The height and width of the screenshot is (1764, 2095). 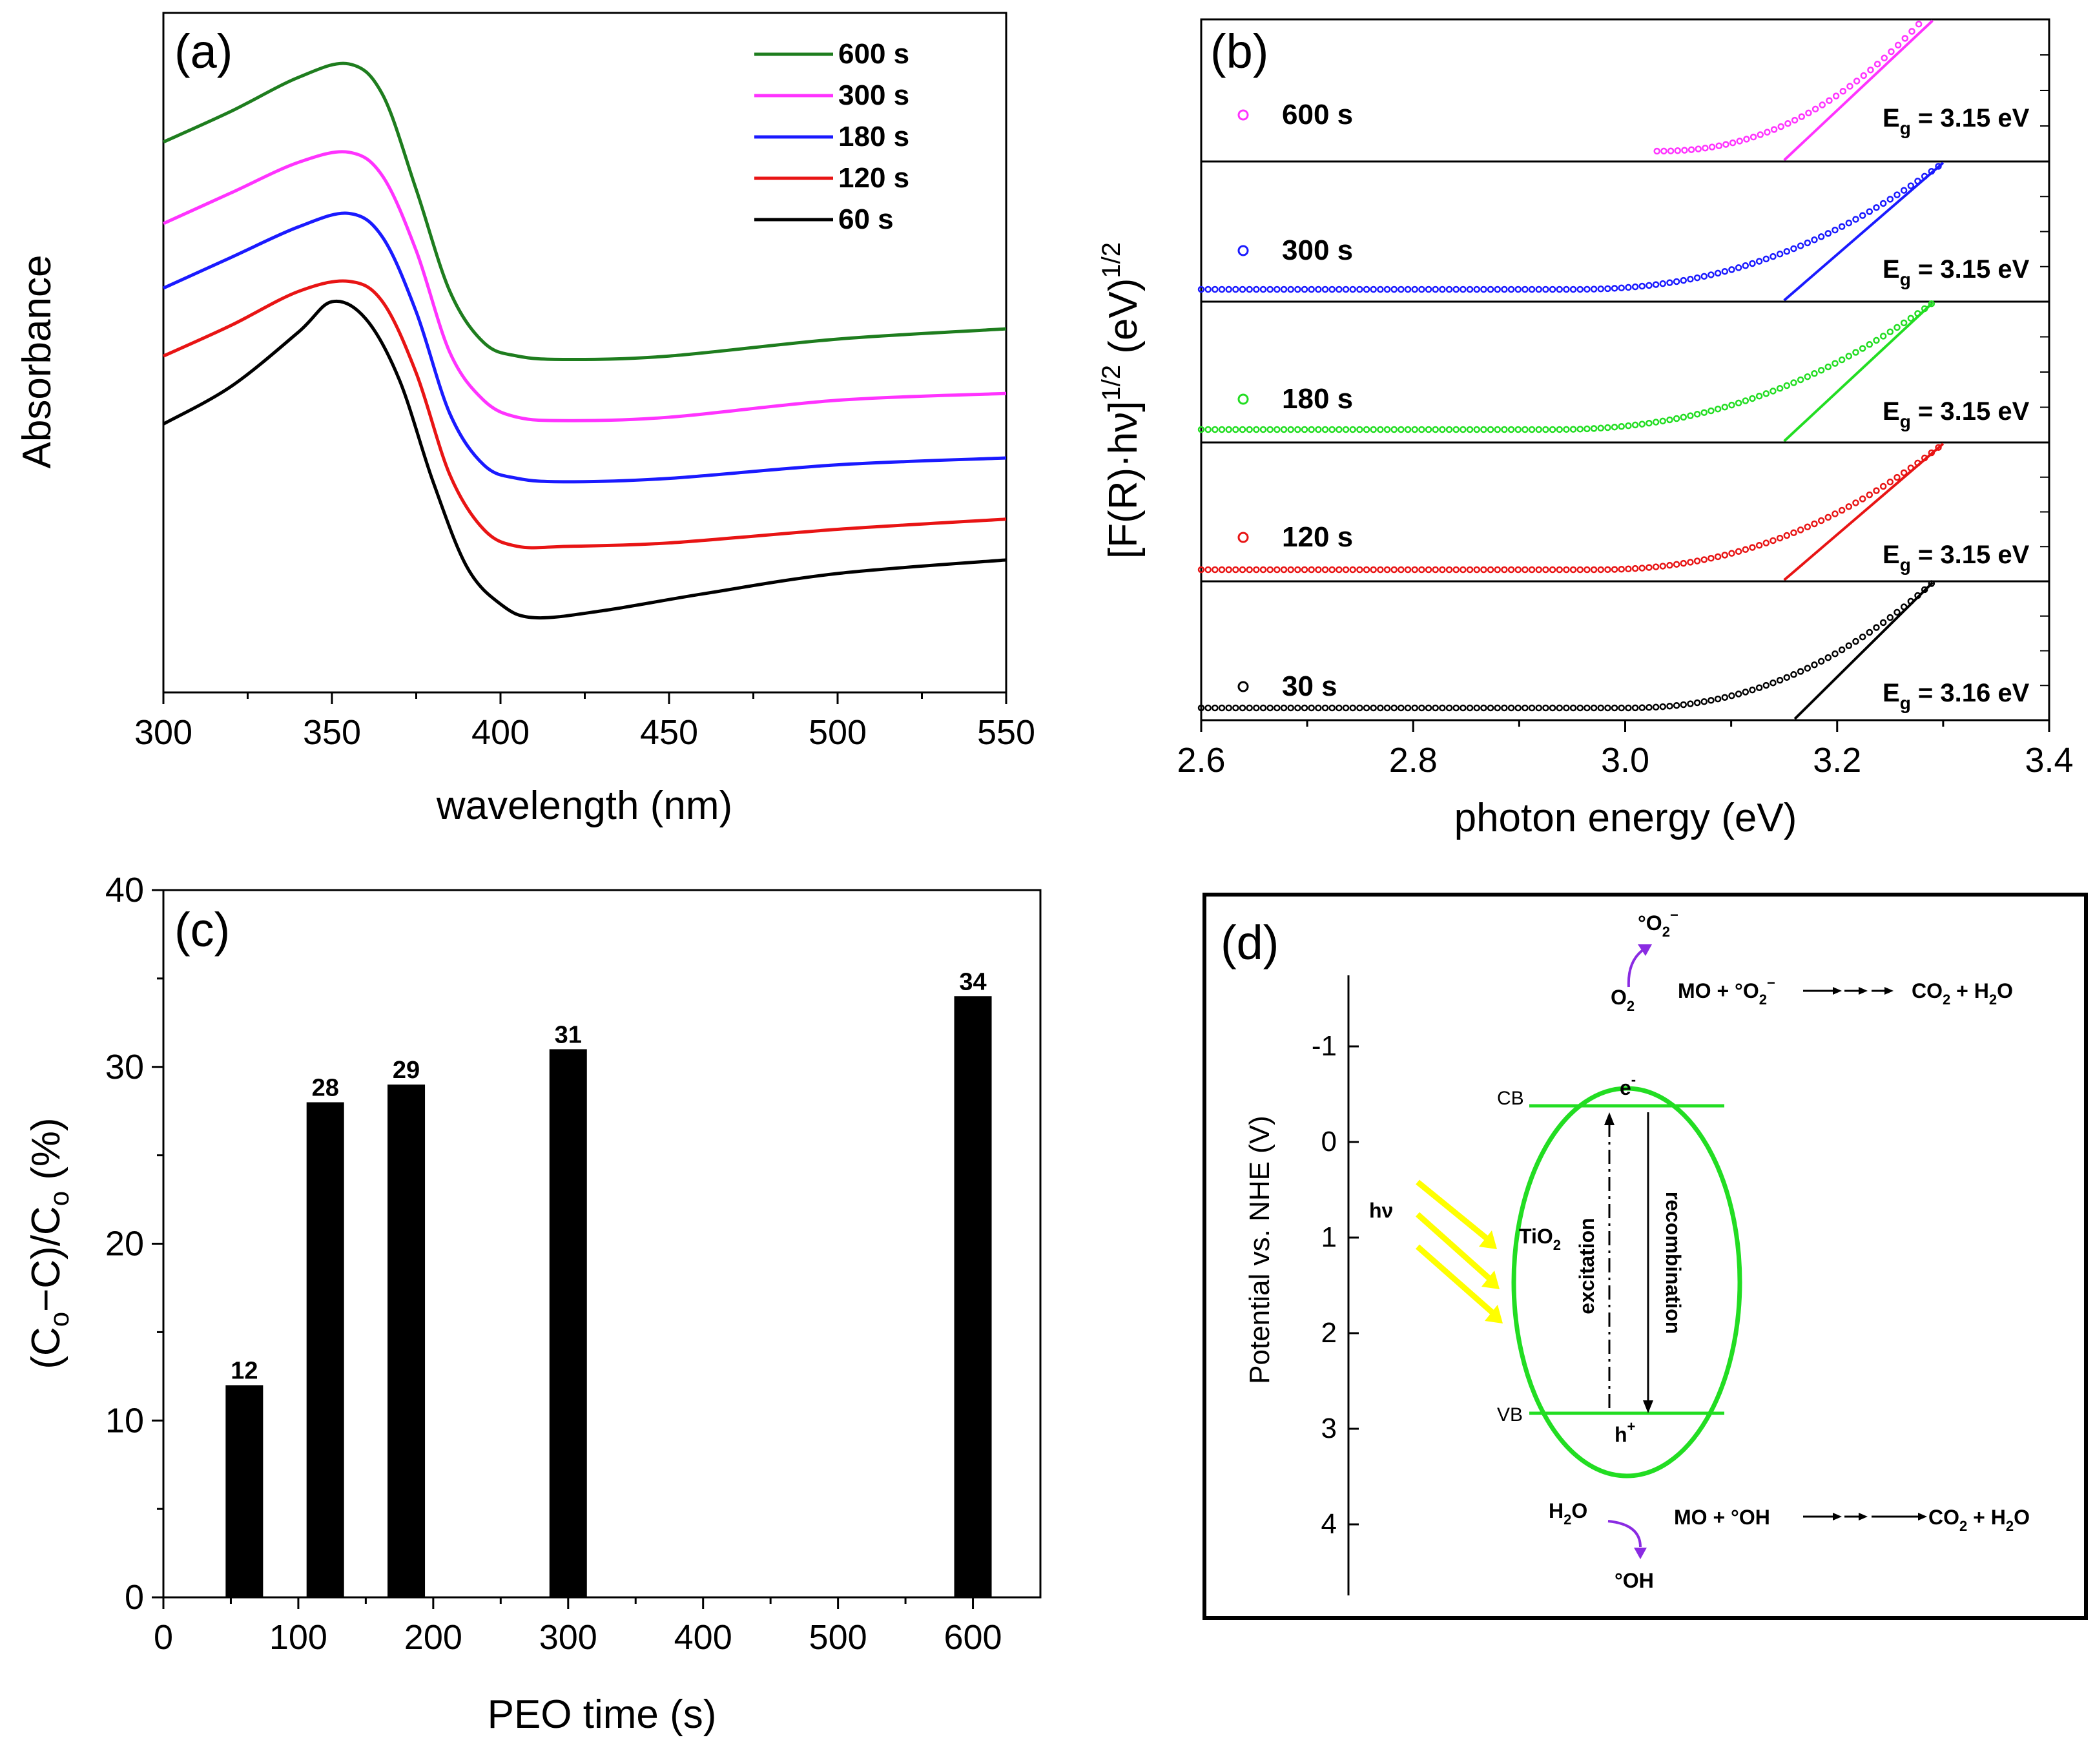 I want to click on y-tick-label: 10, so click(x=125, y=1420).